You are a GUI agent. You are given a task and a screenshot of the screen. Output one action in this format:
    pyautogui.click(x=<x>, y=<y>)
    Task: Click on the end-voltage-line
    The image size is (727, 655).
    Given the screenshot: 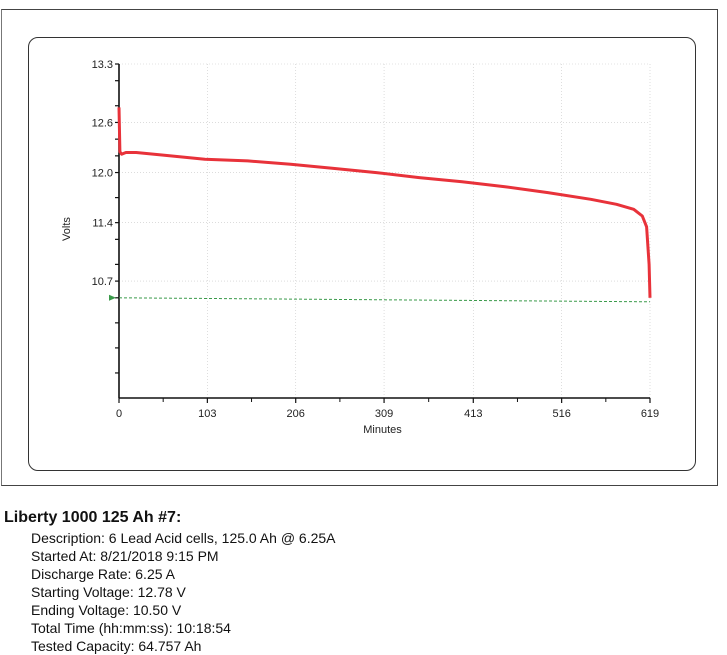 What is the action you would take?
    pyautogui.click(x=384, y=300)
    